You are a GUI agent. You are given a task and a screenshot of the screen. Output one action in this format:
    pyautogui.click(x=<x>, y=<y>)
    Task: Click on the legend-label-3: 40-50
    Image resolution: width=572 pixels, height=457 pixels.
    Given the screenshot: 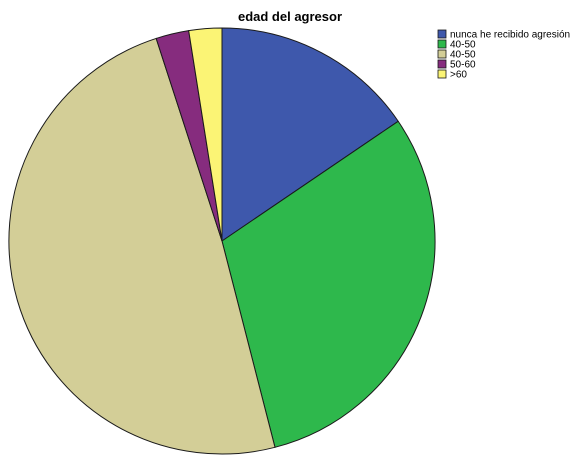 What is the action you would take?
    pyautogui.click(x=463, y=55)
    